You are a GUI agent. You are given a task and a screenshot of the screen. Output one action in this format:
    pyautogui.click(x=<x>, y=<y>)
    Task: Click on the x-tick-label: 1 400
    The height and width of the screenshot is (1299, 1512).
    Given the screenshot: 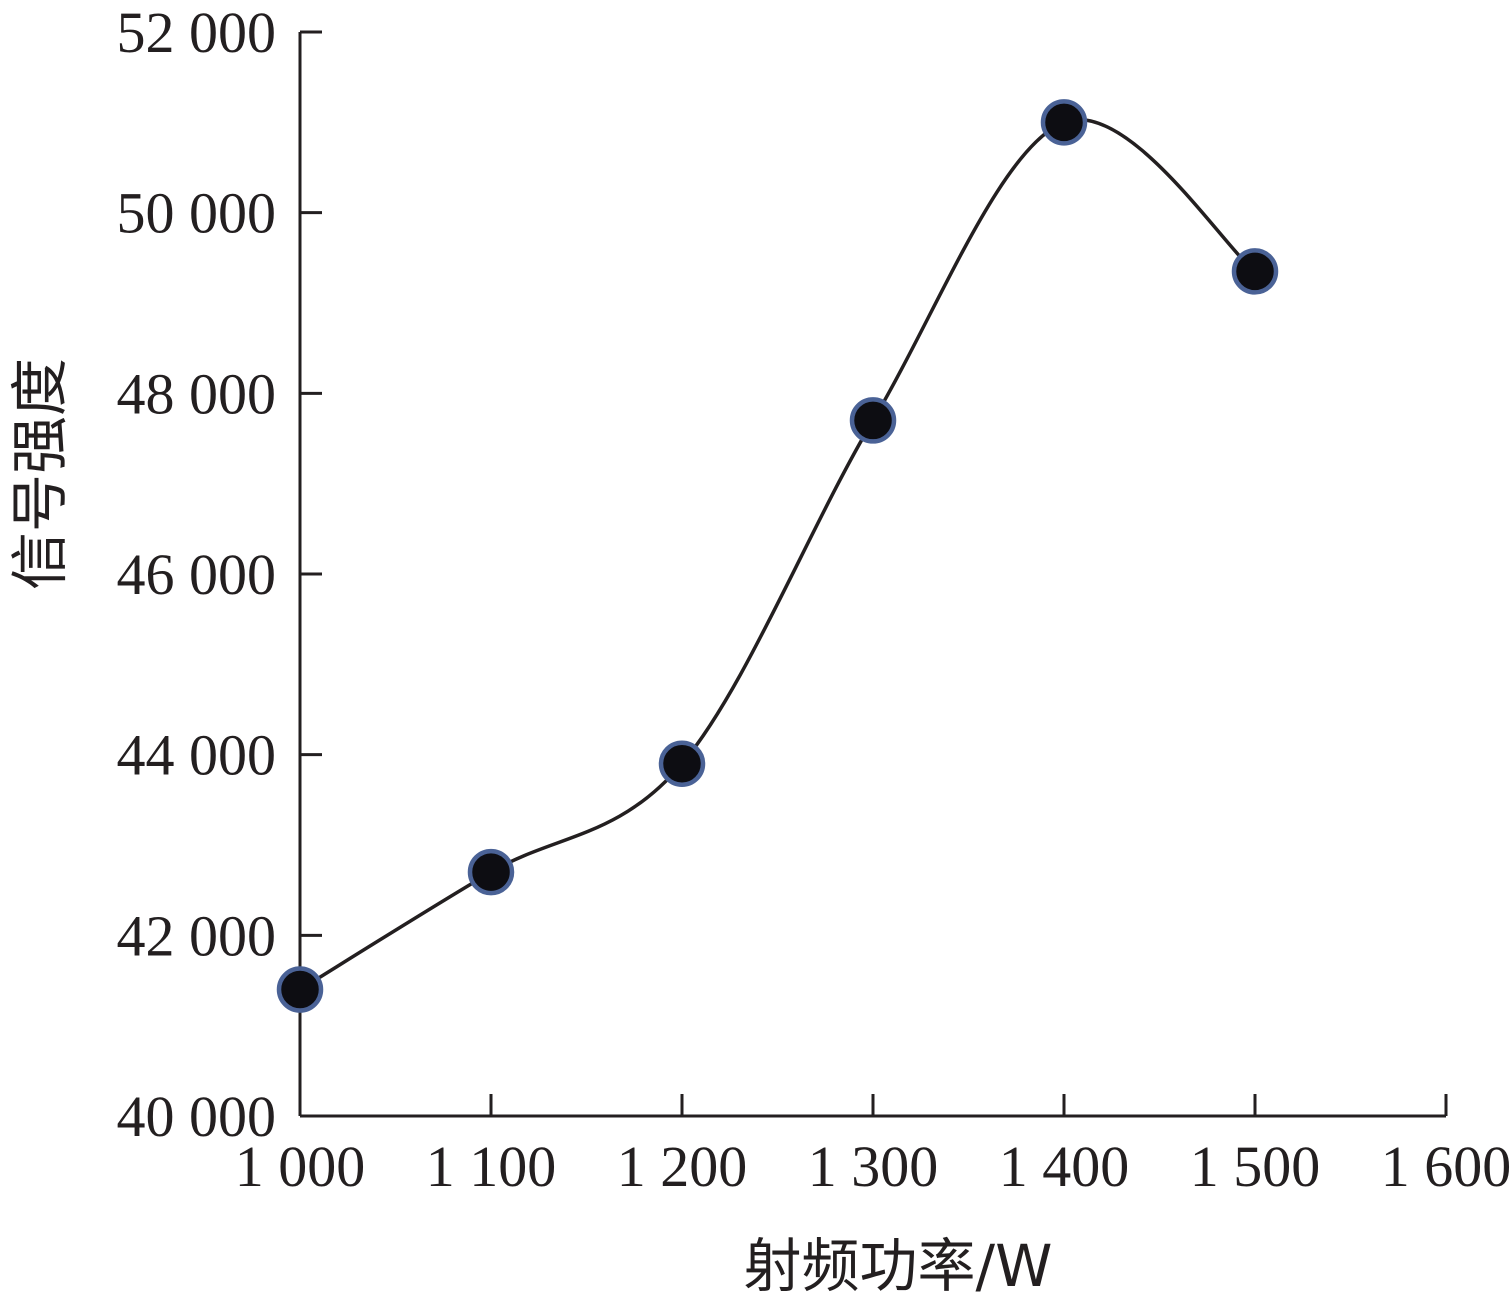 What is the action you would take?
    pyautogui.click(x=1064, y=1166)
    